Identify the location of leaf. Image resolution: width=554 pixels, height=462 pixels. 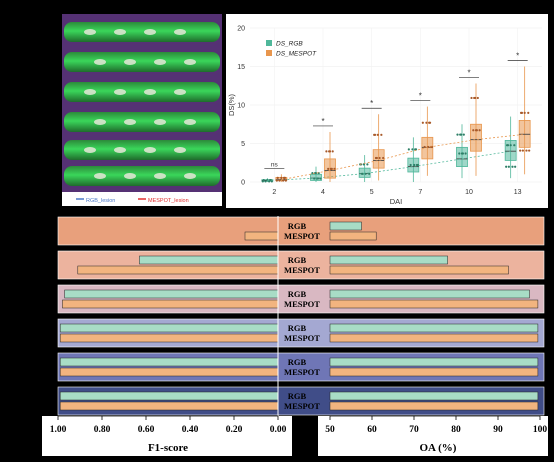
(142, 92).